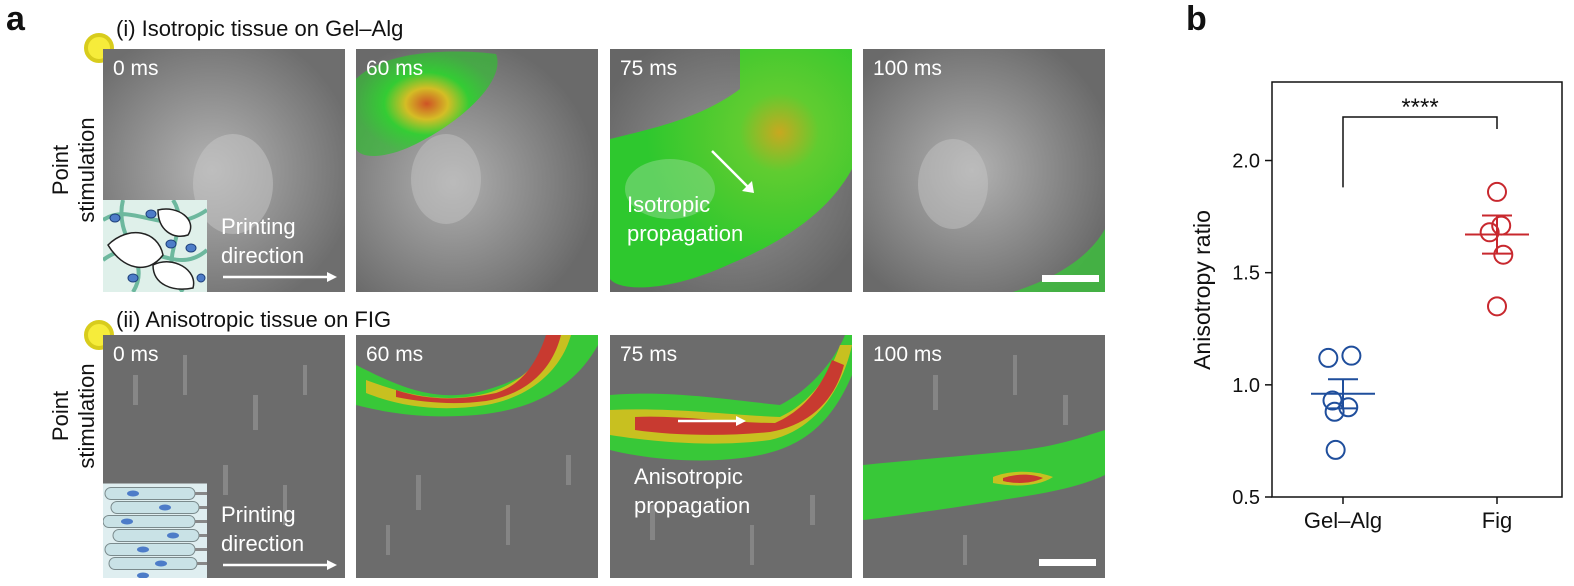 This screenshot has width=1574, height=586. I want to click on y-tick-label: 0.5, so click(1246, 498).